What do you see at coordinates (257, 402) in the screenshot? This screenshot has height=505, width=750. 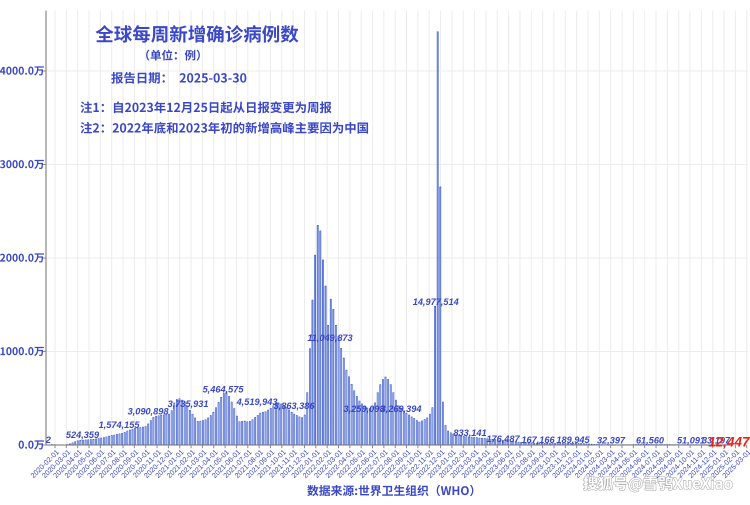 I see `svg-text: 4,519,943` at bounding box center [257, 402].